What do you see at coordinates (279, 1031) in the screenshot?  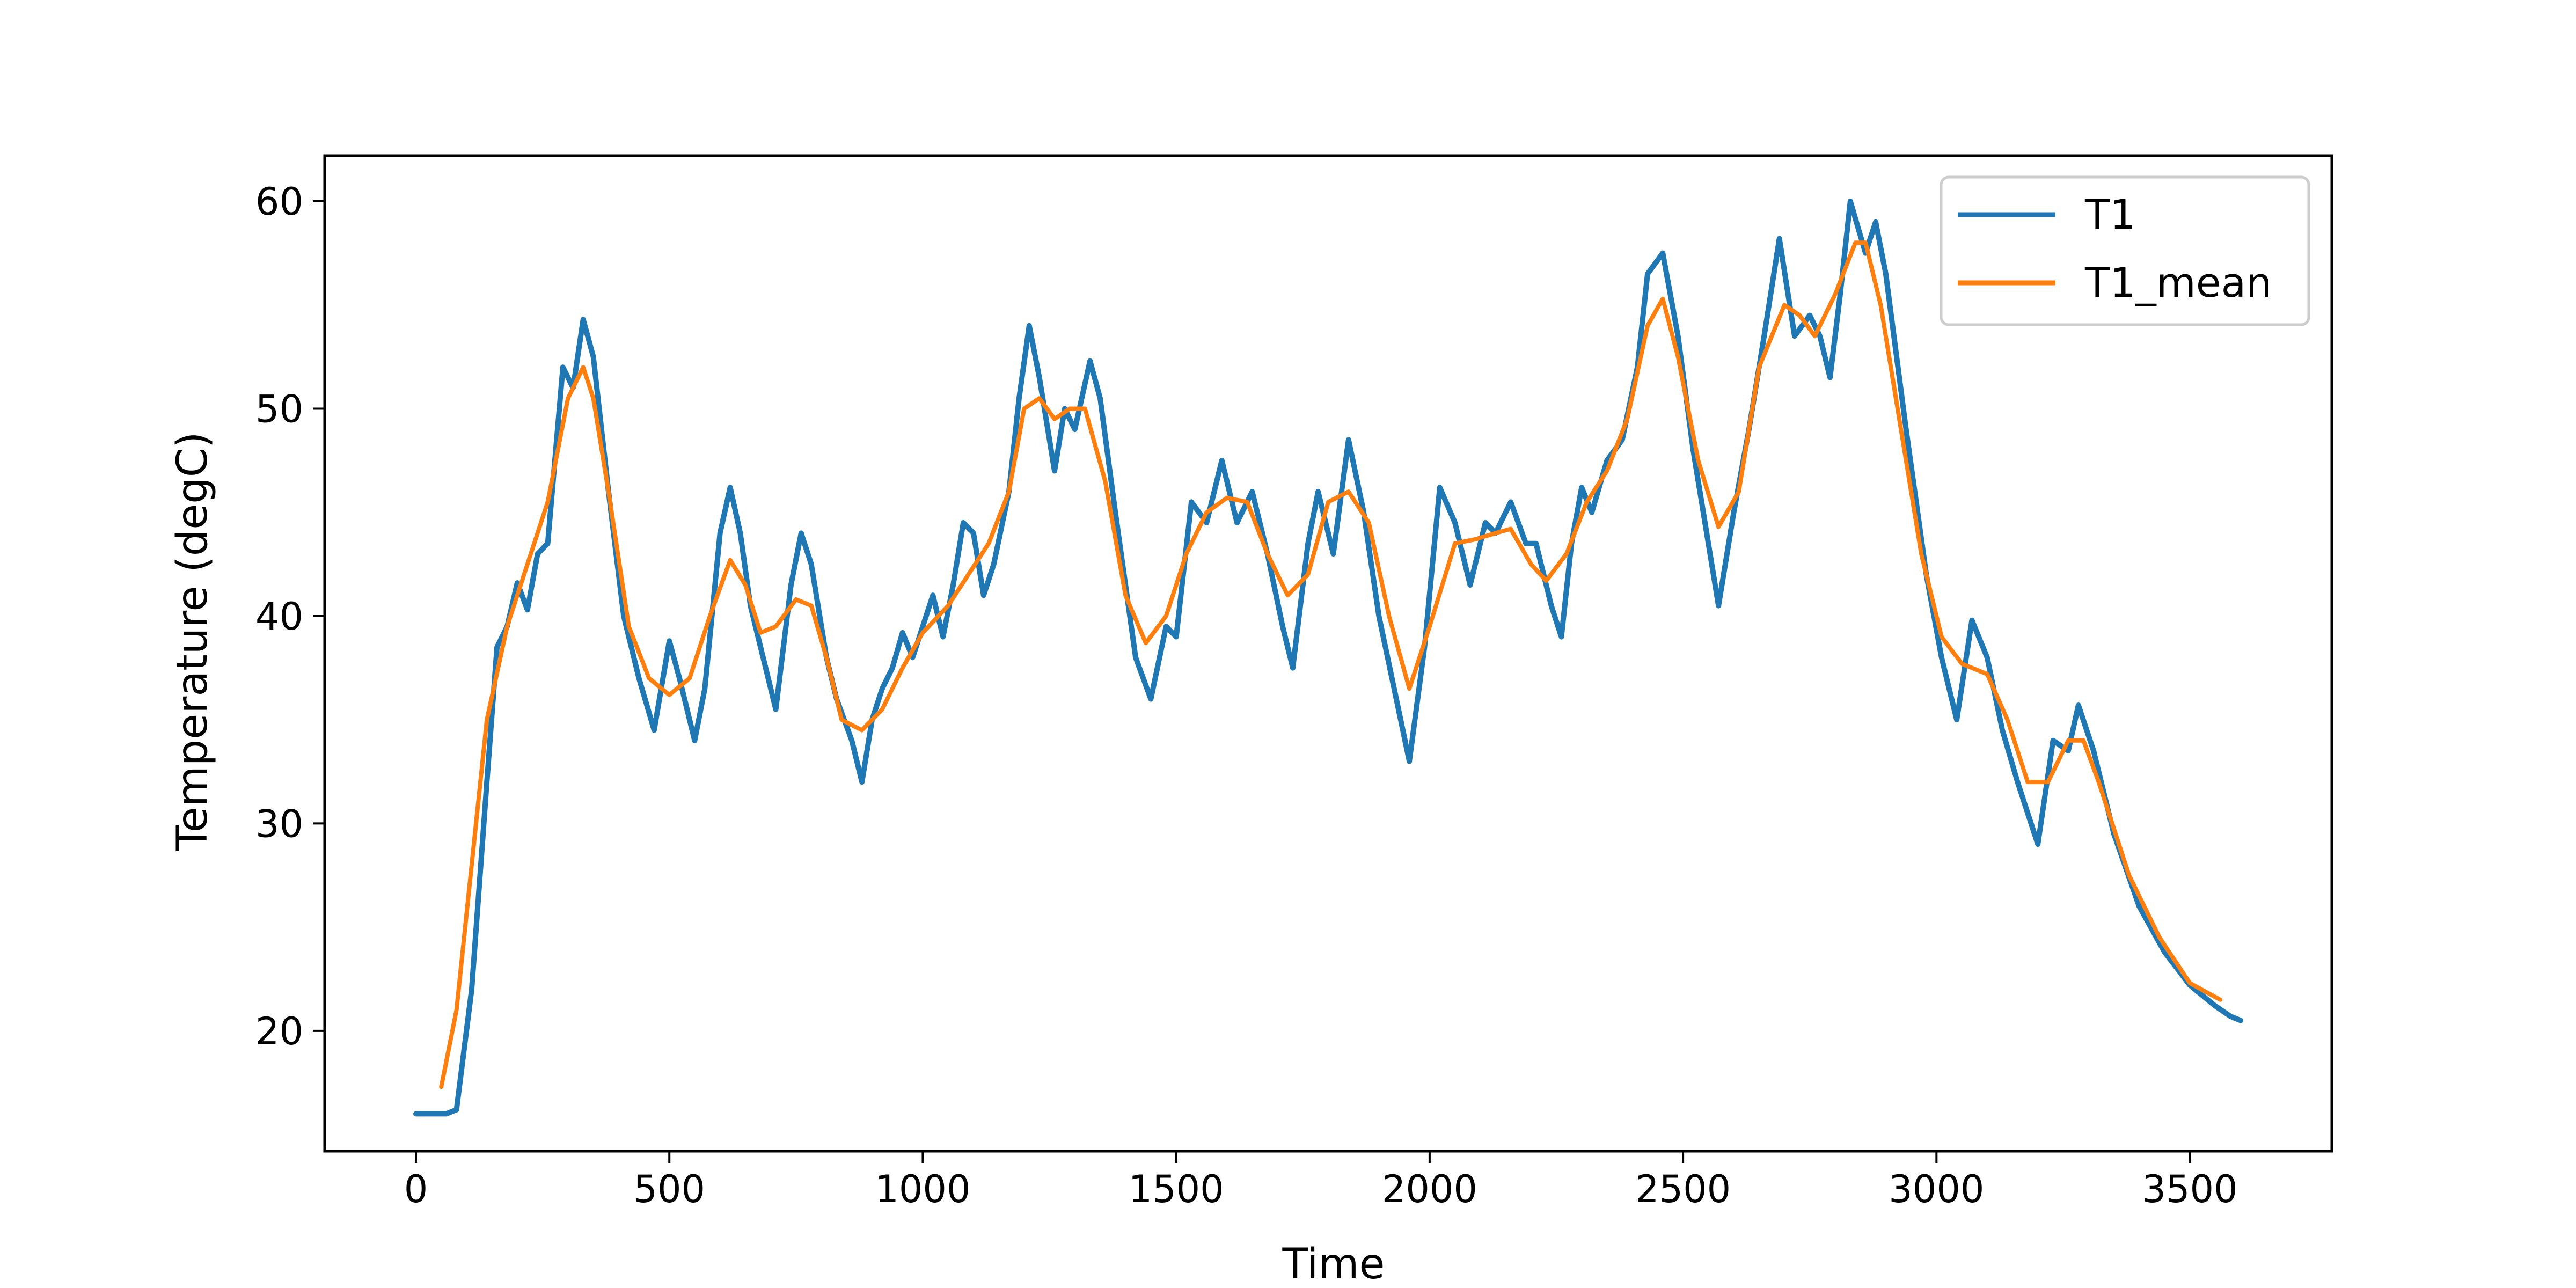 I see `y-tick-label: 20` at bounding box center [279, 1031].